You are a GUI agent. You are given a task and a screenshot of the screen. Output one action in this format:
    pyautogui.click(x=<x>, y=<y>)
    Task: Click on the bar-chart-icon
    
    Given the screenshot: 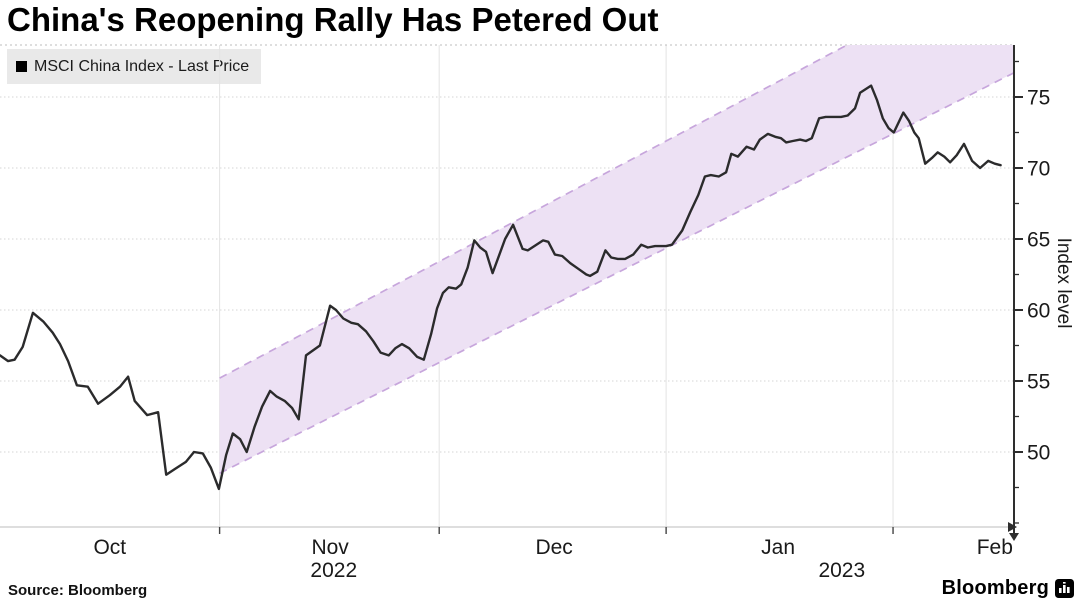 What is the action you would take?
    pyautogui.click(x=1064, y=588)
    